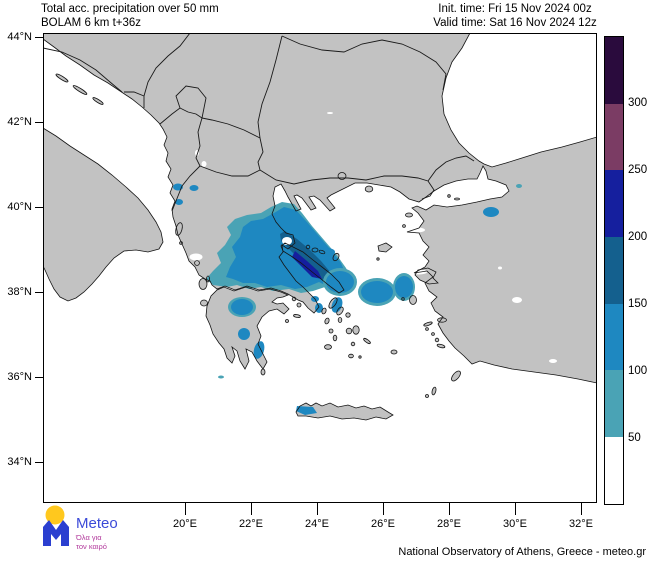 This screenshot has width=650, height=565. Describe the element at coordinates (19, 462) in the screenshot. I see `lat-label-34n: 34°N` at that location.